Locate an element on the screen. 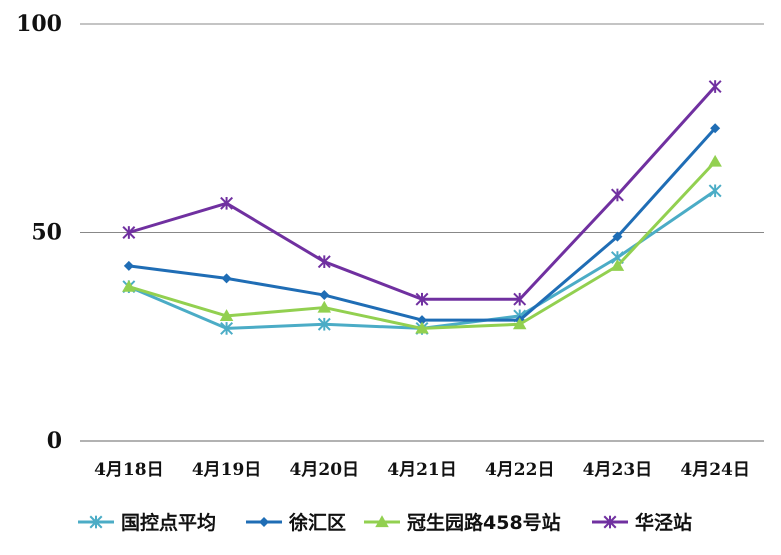 This screenshot has width=781, height=555. y-tick-label: 50 is located at coordinates (46, 233).